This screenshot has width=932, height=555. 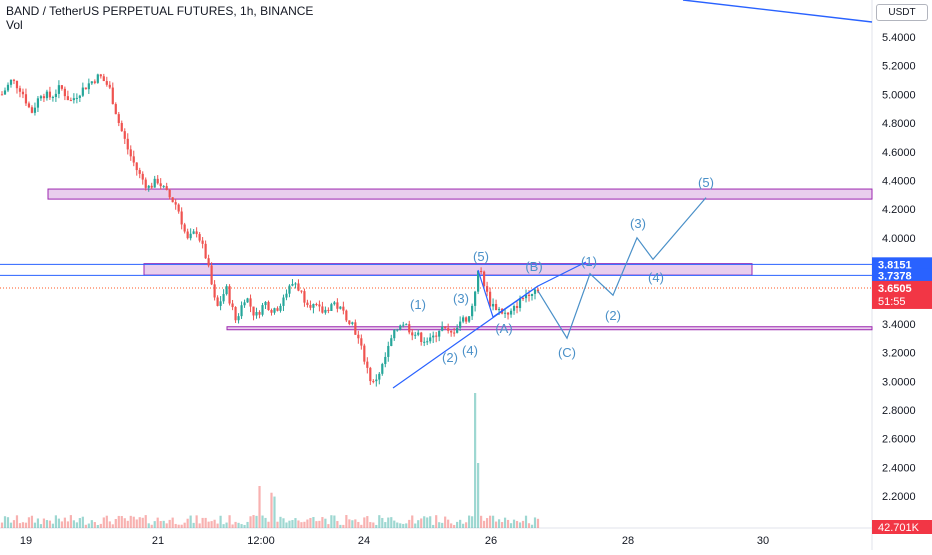 I want to click on y-tick-label: 2.4000, so click(x=899, y=468).